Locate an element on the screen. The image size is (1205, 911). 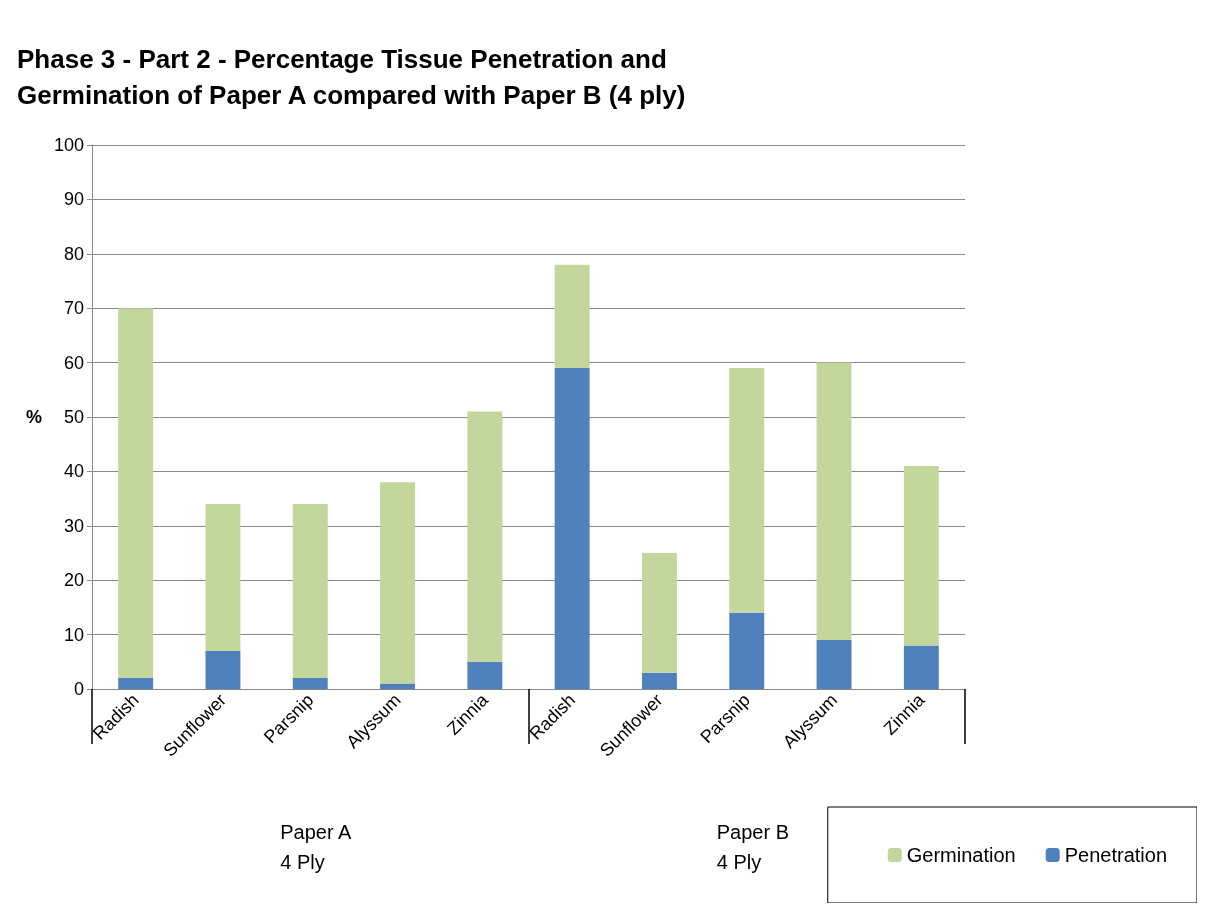
y-tick-label: 10 is located at coordinates (73, 634).